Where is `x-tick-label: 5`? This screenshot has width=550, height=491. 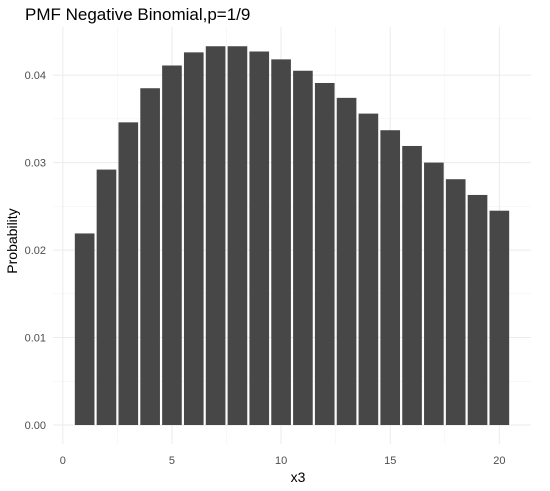
x-tick-label: 5 is located at coordinates (172, 461).